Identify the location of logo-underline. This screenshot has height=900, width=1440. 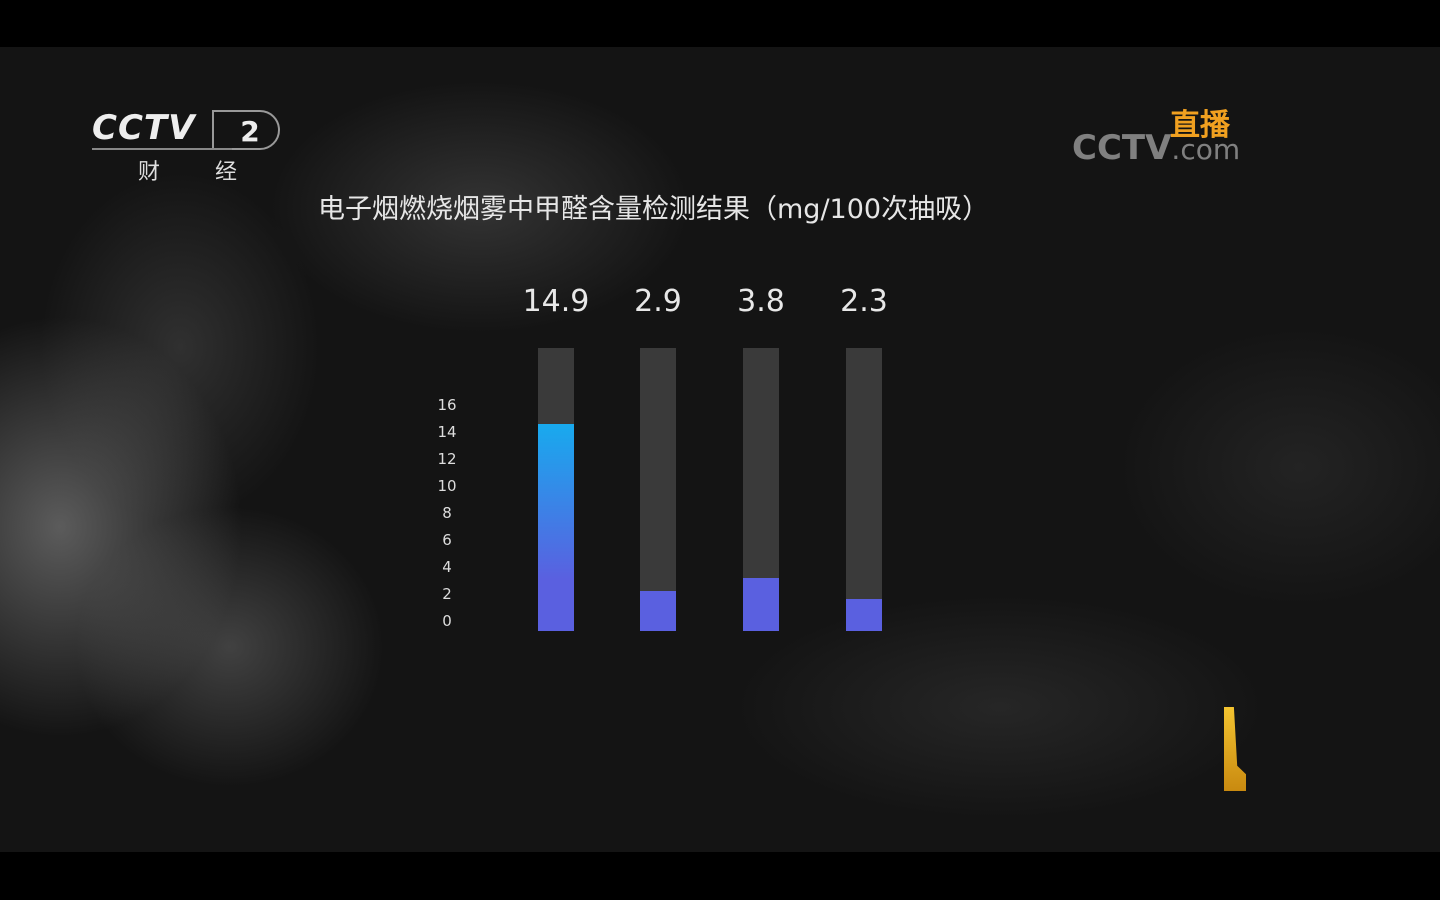
(162, 149).